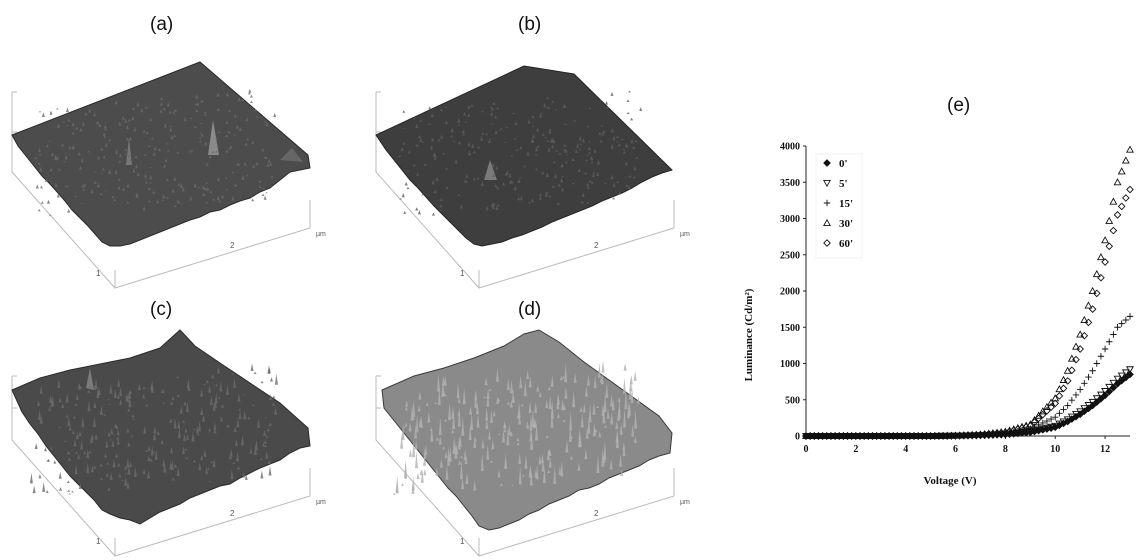  I want to click on afm-tick-b-2: 2, so click(596, 245).